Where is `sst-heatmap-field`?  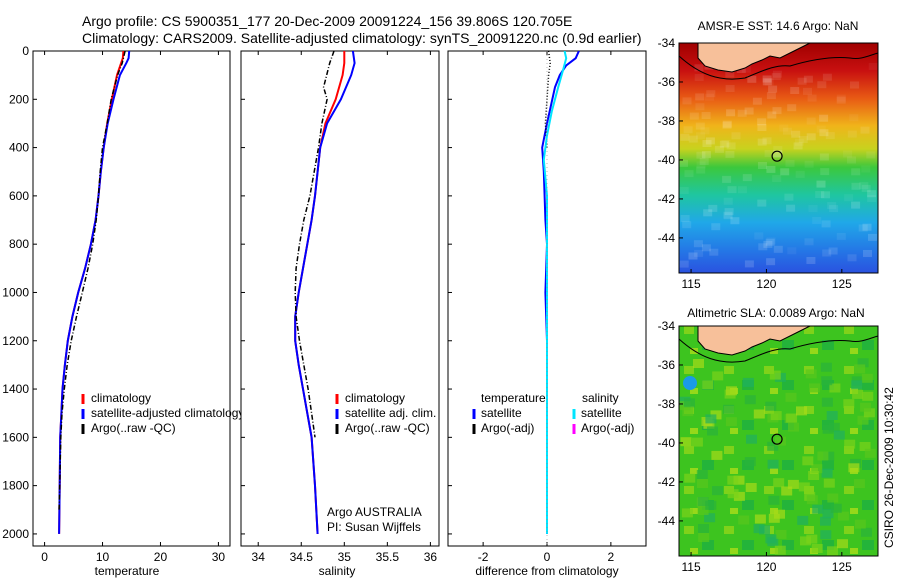 sst-heatmap-field is located at coordinates (778, 158).